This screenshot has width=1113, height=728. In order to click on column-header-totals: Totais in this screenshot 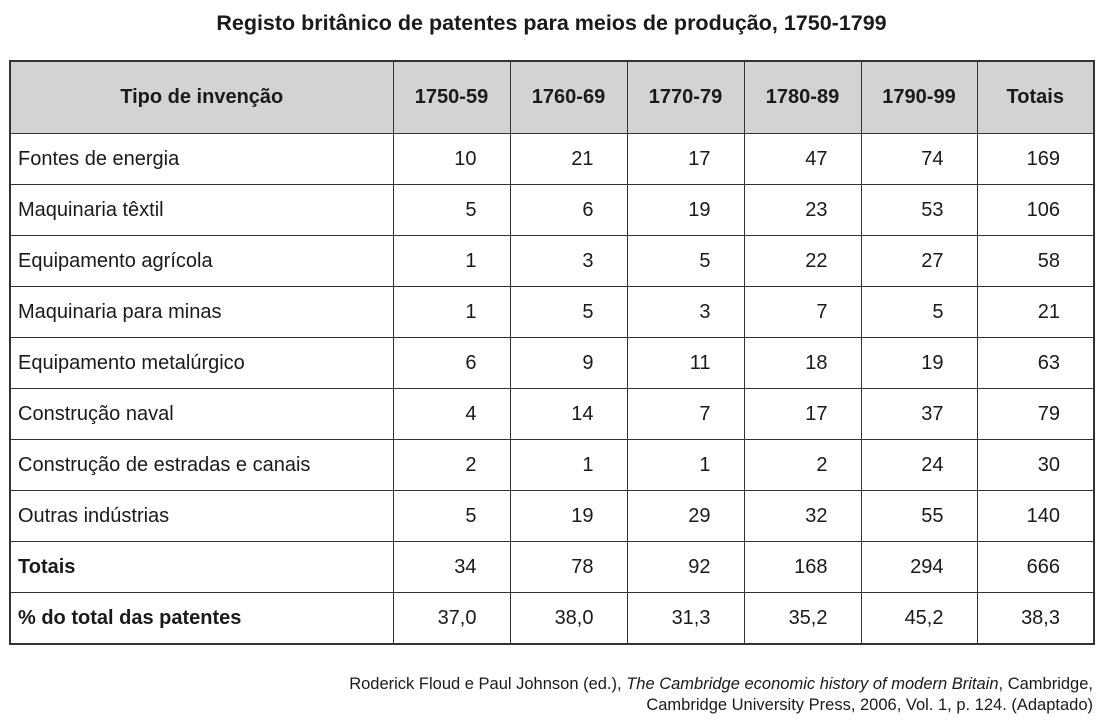, I will do `click(1035, 97)`.